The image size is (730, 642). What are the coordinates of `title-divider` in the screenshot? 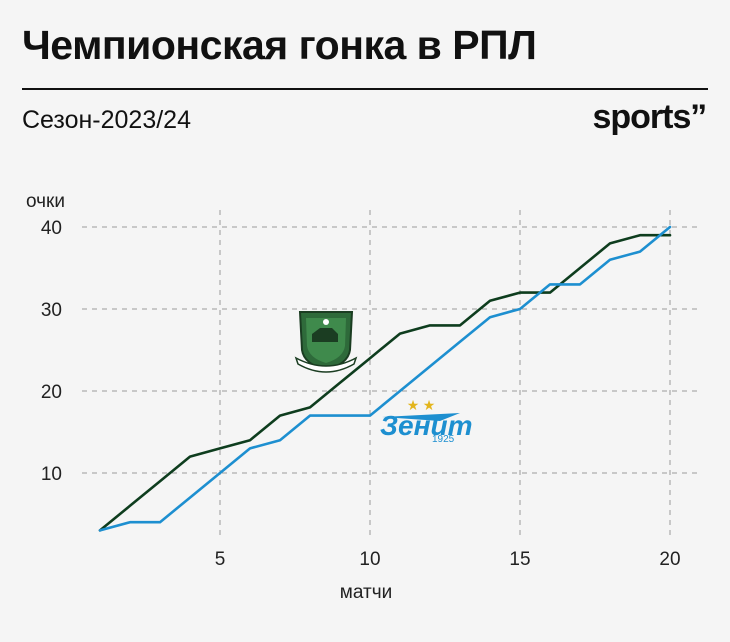 It's located at (365, 89).